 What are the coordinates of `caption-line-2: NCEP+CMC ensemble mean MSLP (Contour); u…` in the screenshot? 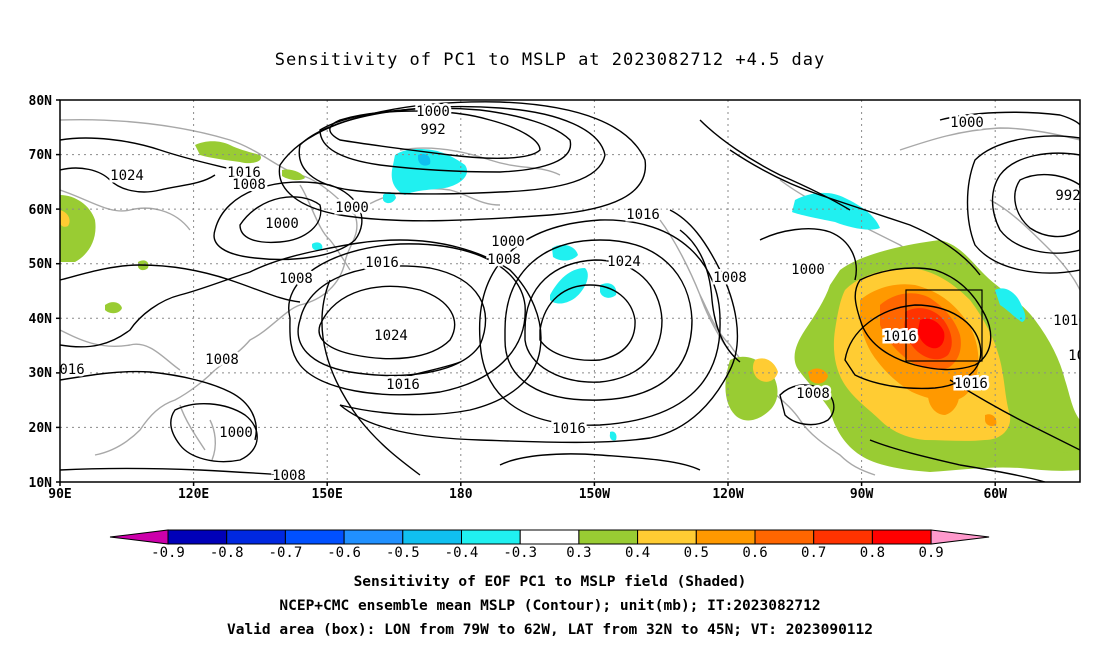 It's located at (550, 606).